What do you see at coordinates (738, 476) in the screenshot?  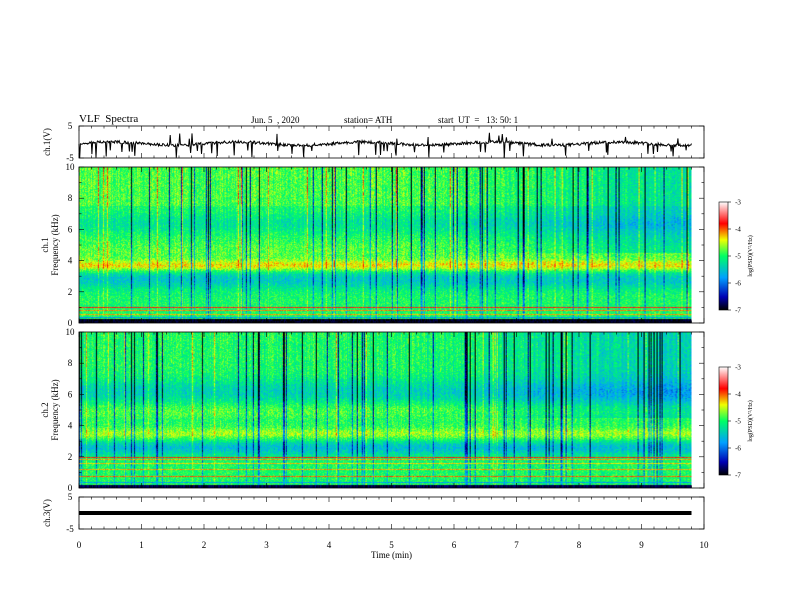 I see `ch2-spectrogram-colorbar-tick-4: -7` at bounding box center [738, 476].